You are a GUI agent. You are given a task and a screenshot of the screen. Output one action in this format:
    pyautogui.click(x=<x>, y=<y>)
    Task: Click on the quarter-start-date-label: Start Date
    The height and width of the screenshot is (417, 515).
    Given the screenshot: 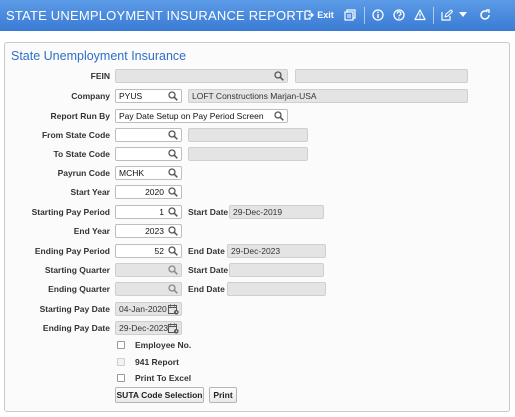 What is the action you would take?
    pyautogui.click(x=208, y=270)
    